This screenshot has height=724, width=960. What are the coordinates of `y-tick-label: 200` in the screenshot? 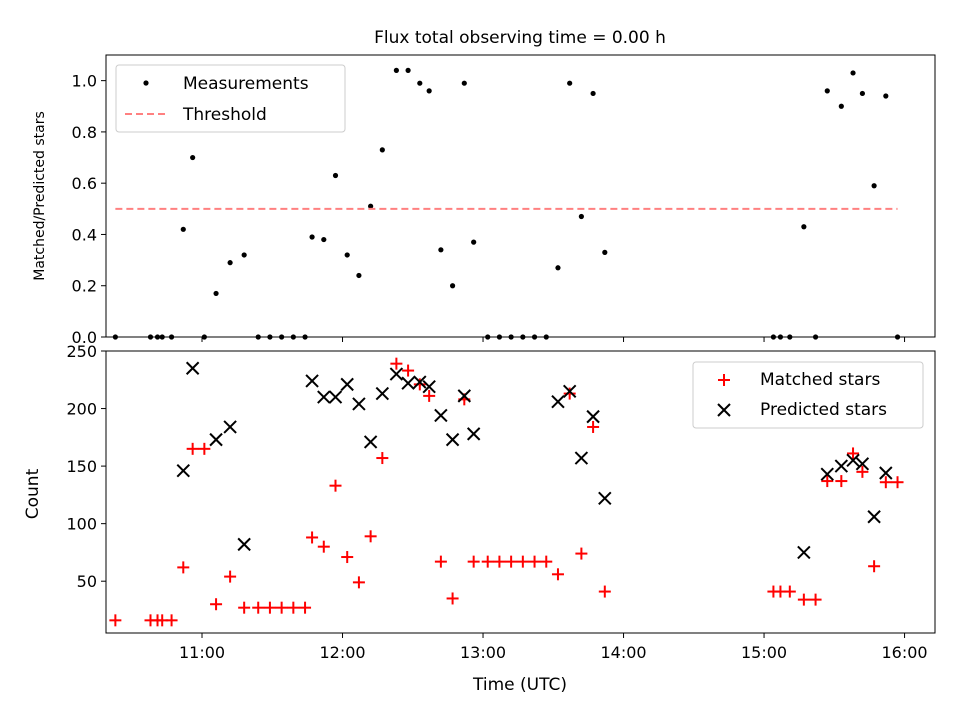 It's located at (81, 409).